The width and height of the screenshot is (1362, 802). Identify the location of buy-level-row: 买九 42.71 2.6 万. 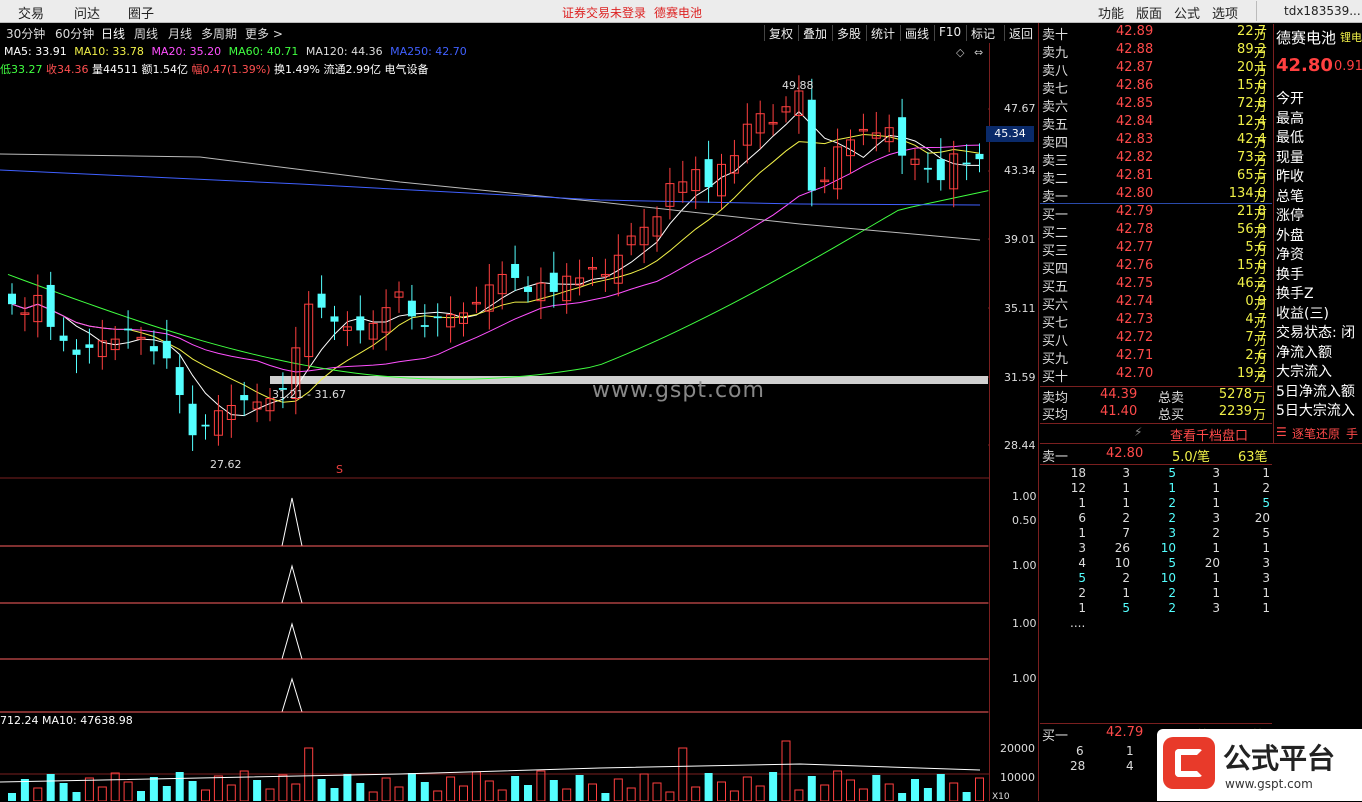
(1156, 357).